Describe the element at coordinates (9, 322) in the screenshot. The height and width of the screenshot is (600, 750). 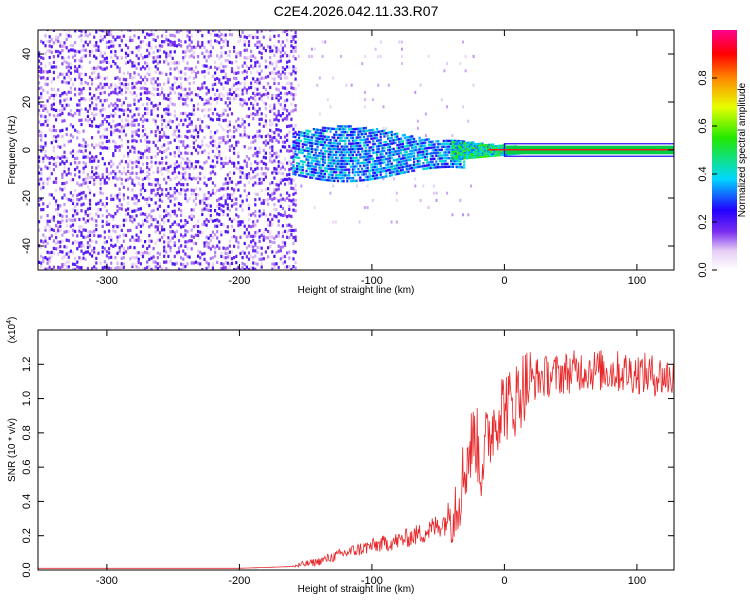
I see `snr-scale-exp: 4` at that location.